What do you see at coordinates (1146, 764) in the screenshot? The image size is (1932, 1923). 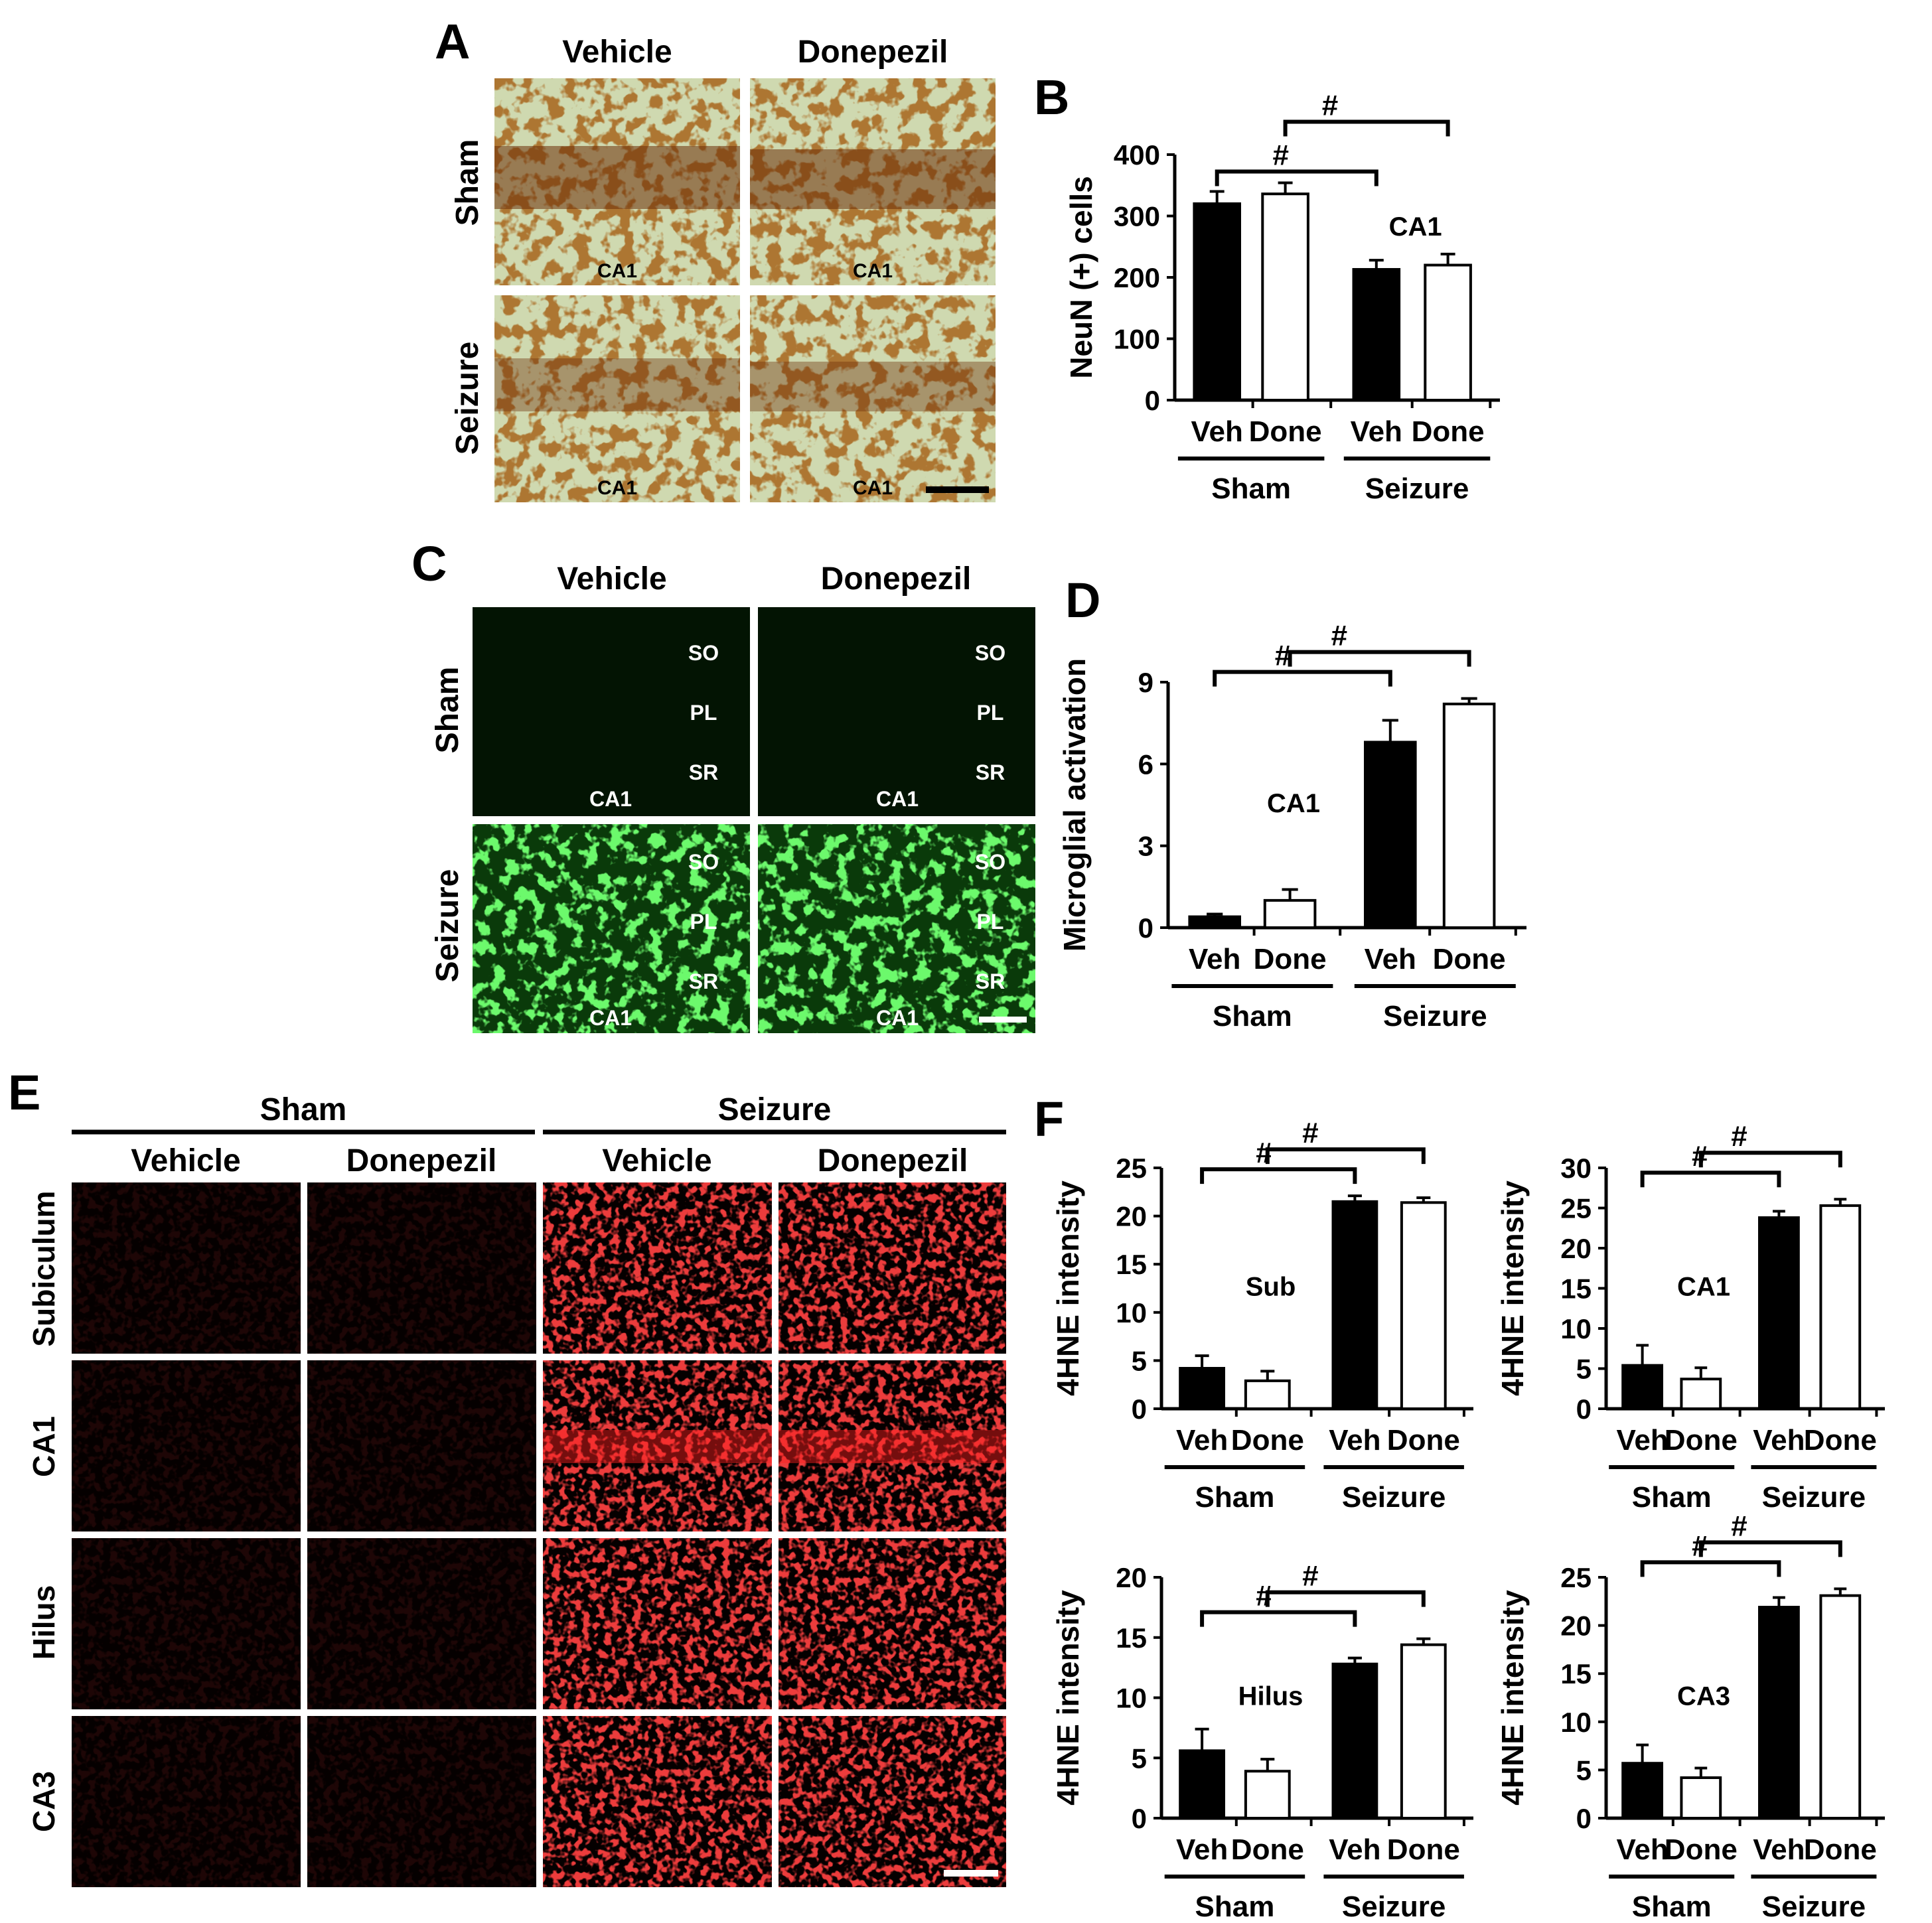 I see `y-tick-label: 6` at bounding box center [1146, 764].